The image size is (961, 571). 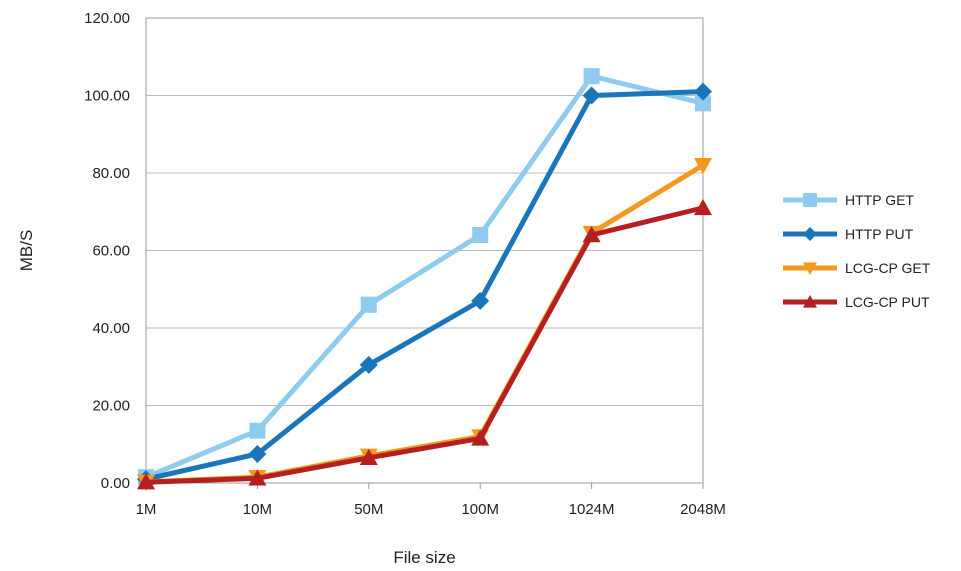 What do you see at coordinates (431, 500) in the screenshot?
I see `x-axis-ticks: 1M 10M 50M 100M 1024M 2048M` at bounding box center [431, 500].